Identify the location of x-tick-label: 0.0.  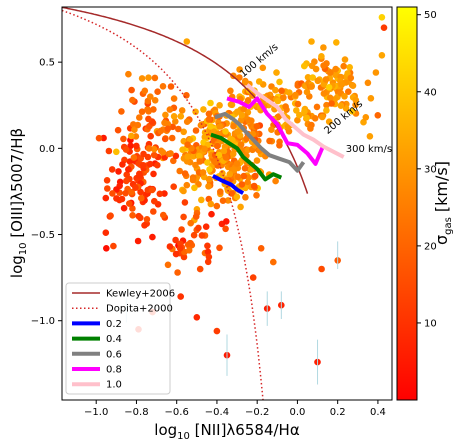
(297, 412).